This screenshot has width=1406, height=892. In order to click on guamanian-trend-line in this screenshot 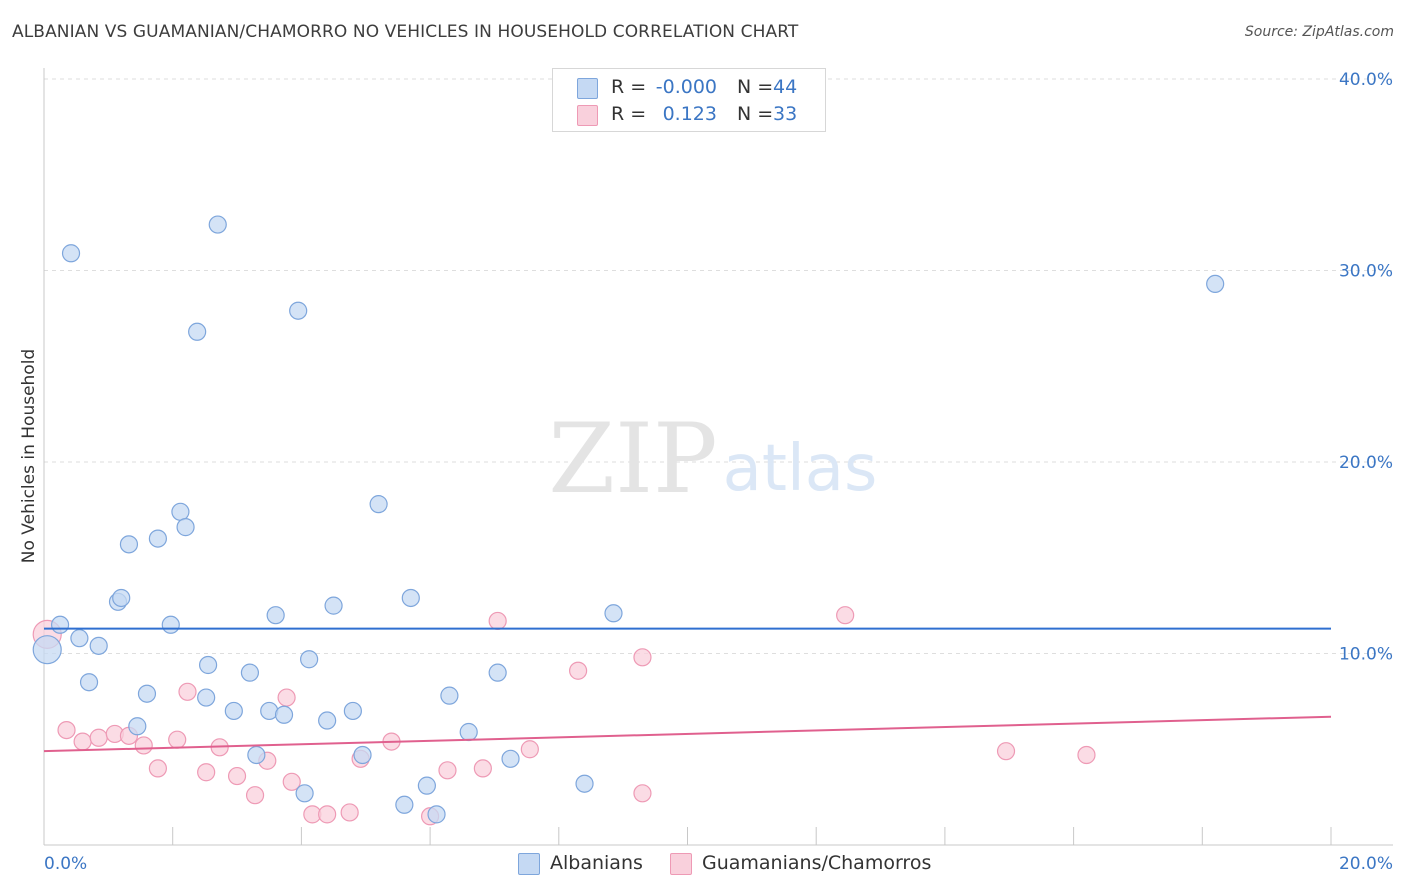, I will do `click(687, 734)`.